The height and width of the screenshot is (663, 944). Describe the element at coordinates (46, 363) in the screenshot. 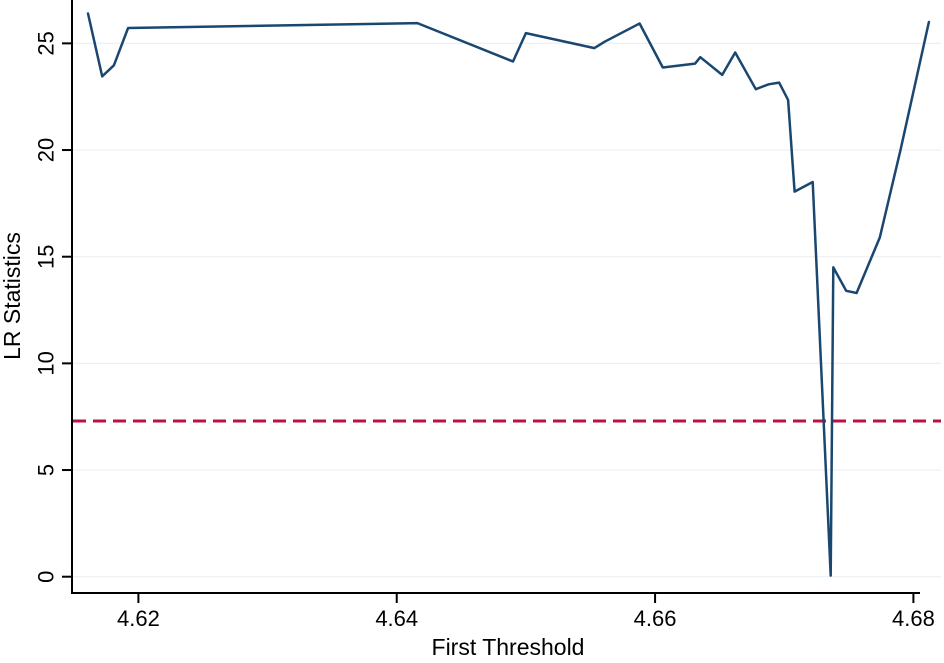

I see `y-tick-label: 10` at that location.